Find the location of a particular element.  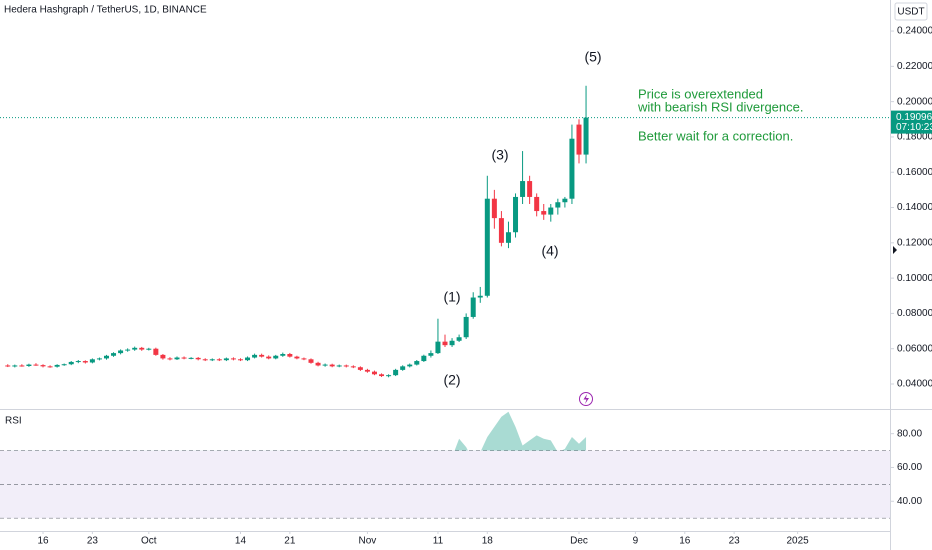

x-tick-label: Dec is located at coordinates (579, 541).